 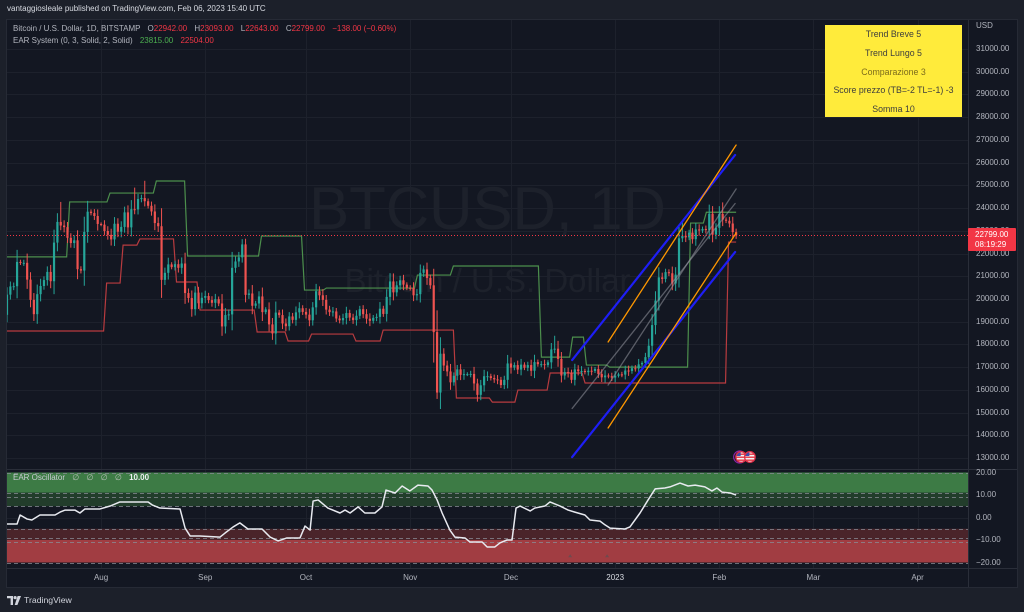 I want to click on flag-stripe, so click(x=749, y=460).